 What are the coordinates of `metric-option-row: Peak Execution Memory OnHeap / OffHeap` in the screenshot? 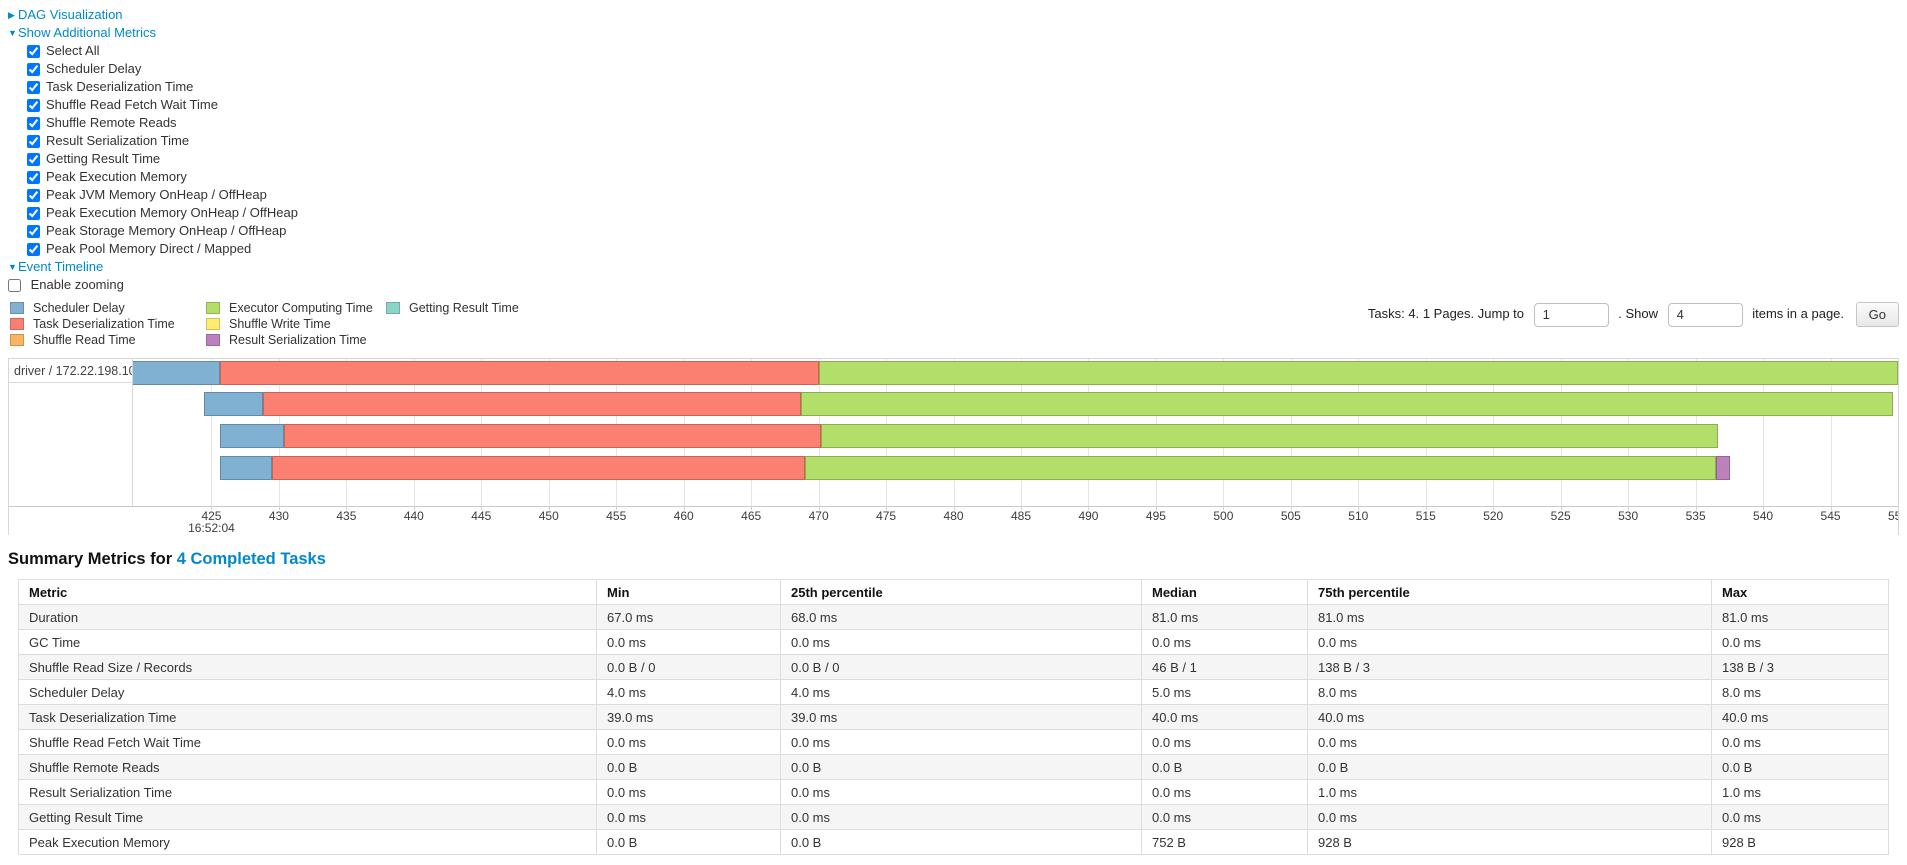 It's located at (953, 213).